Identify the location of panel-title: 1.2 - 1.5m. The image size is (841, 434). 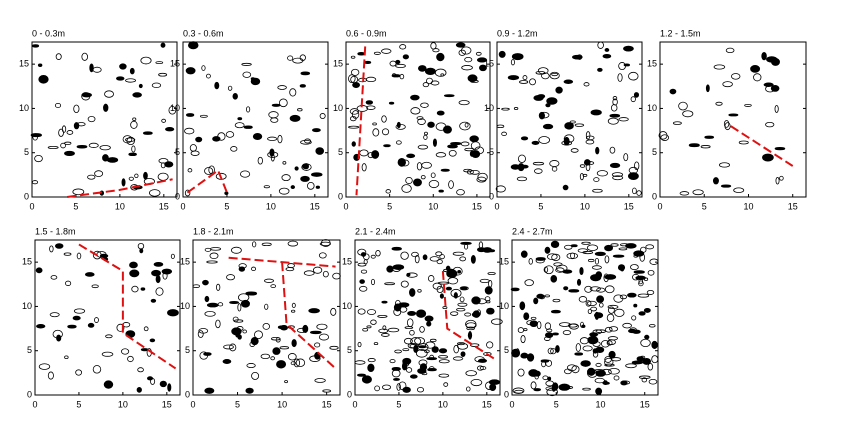
(680, 33).